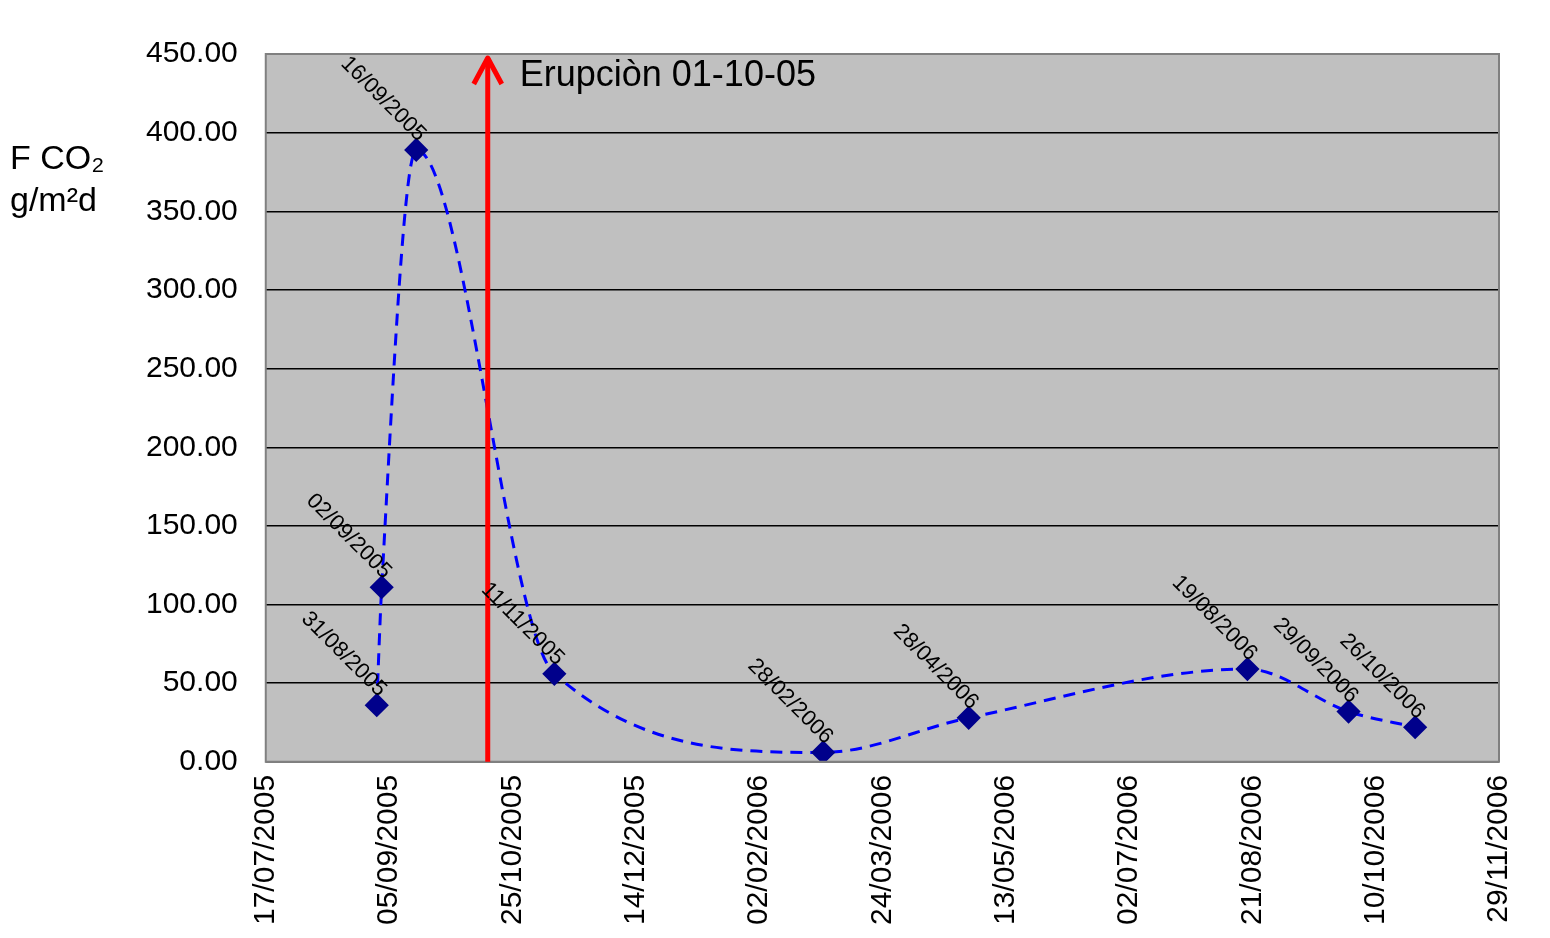  I want to click on y-tick-label: 400.00, so click(191, 130).